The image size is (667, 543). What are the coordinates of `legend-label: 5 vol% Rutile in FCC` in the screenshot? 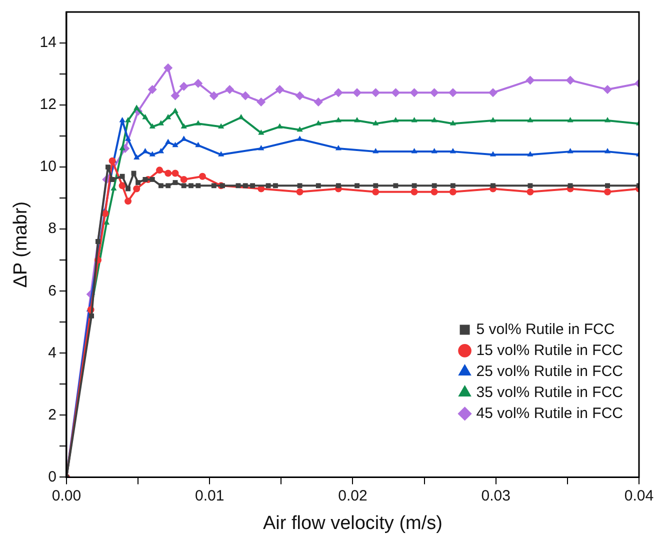 It's located at (545, 329).